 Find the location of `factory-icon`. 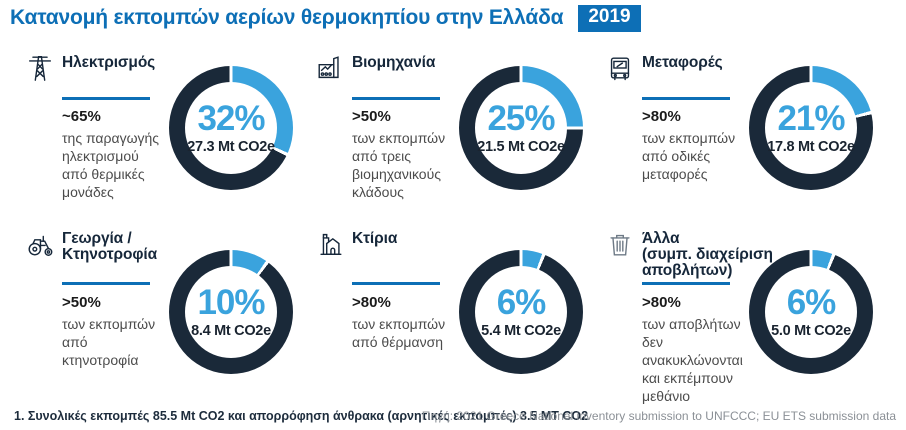

factory-icon is located at coordinates (331, 69).